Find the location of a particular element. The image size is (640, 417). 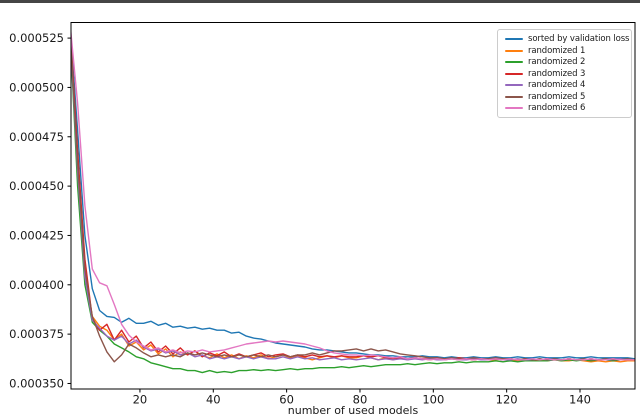

x-axis: 20 40 60 80 100 120 140 is located at coordinates (362, 398).